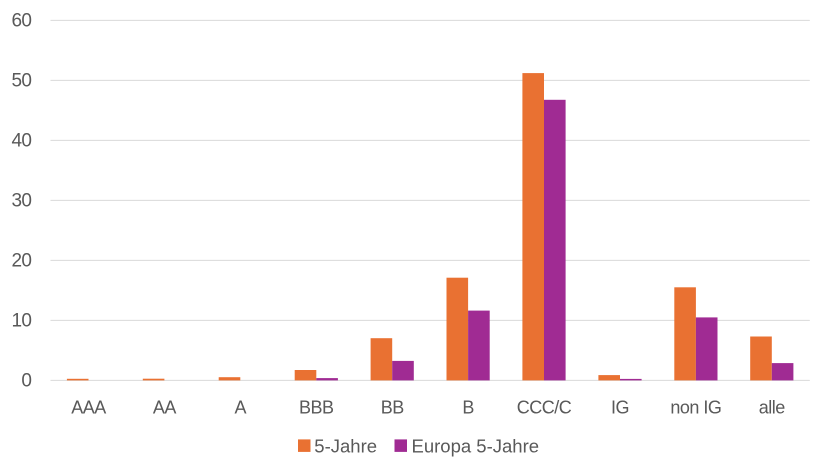 The height and width of the screenshot is (472, 826). Describe the element at coordinates (695, 408) in the screenshot. I see `svg-text: non IG` at that location.